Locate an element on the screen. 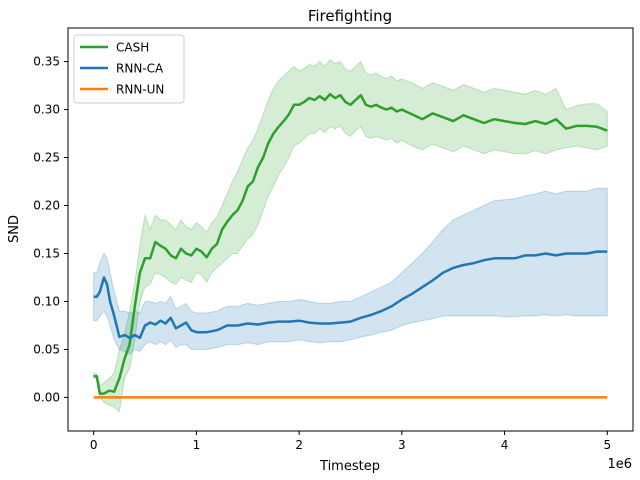  legend-label: RNN-UN is located at coordinates (140, 90).